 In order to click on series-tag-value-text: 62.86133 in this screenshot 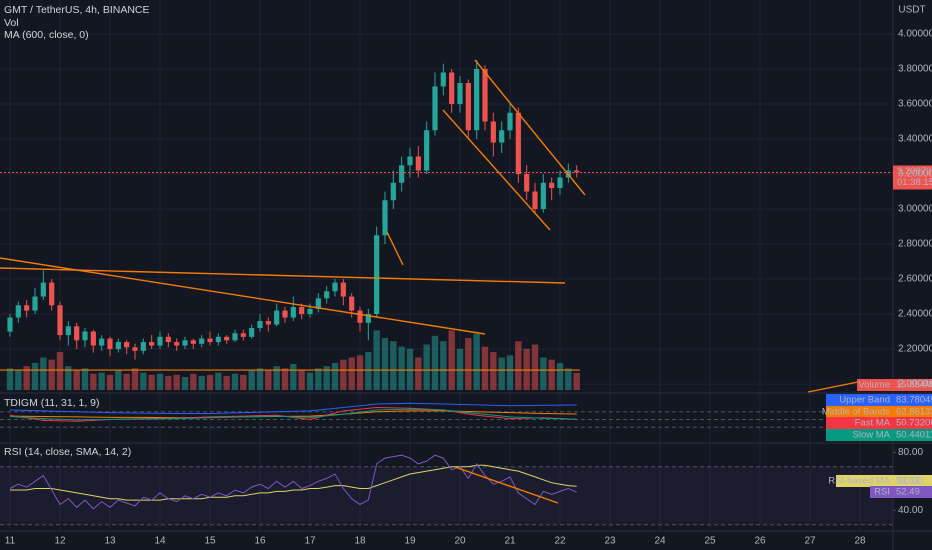, I will do `click(914, 412)`.